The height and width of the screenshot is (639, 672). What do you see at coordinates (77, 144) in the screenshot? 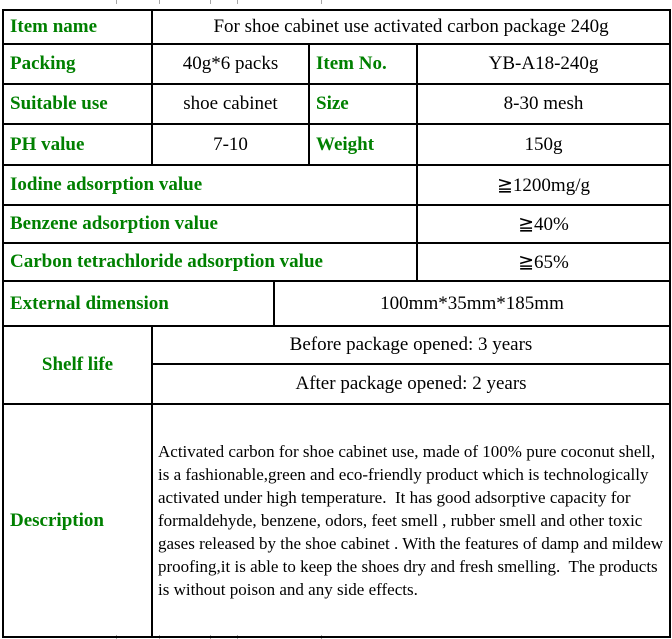
I see `ph-value-label: PH value` at bounding box center [77, 144].